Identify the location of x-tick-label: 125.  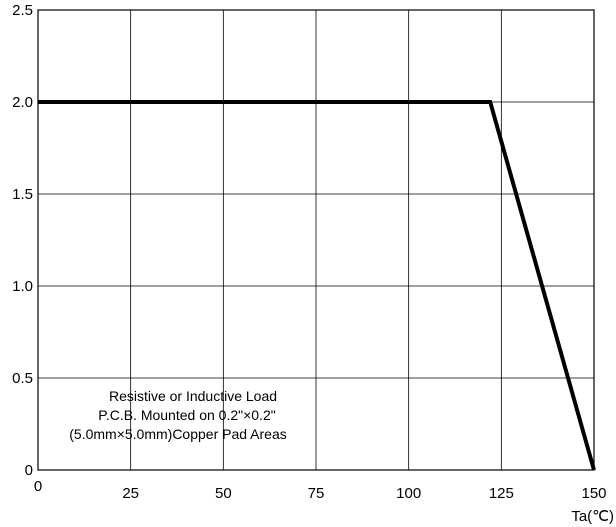
(501, 493).